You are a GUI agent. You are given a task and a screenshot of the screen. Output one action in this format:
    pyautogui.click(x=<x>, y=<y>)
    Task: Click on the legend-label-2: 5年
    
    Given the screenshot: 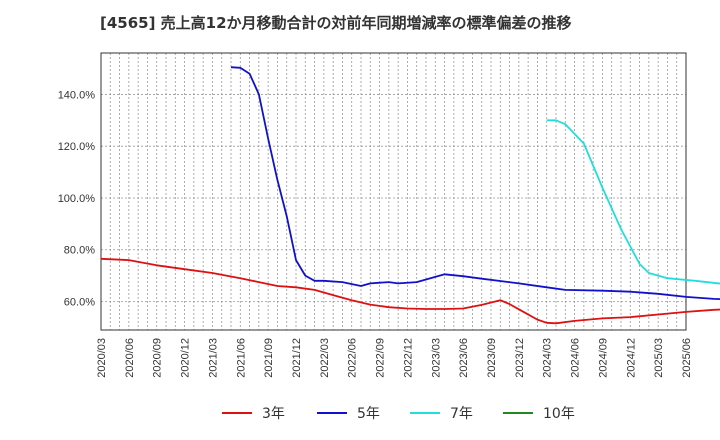 What is the action you would take?
    pyautogui.click(x=368, y=414)
    